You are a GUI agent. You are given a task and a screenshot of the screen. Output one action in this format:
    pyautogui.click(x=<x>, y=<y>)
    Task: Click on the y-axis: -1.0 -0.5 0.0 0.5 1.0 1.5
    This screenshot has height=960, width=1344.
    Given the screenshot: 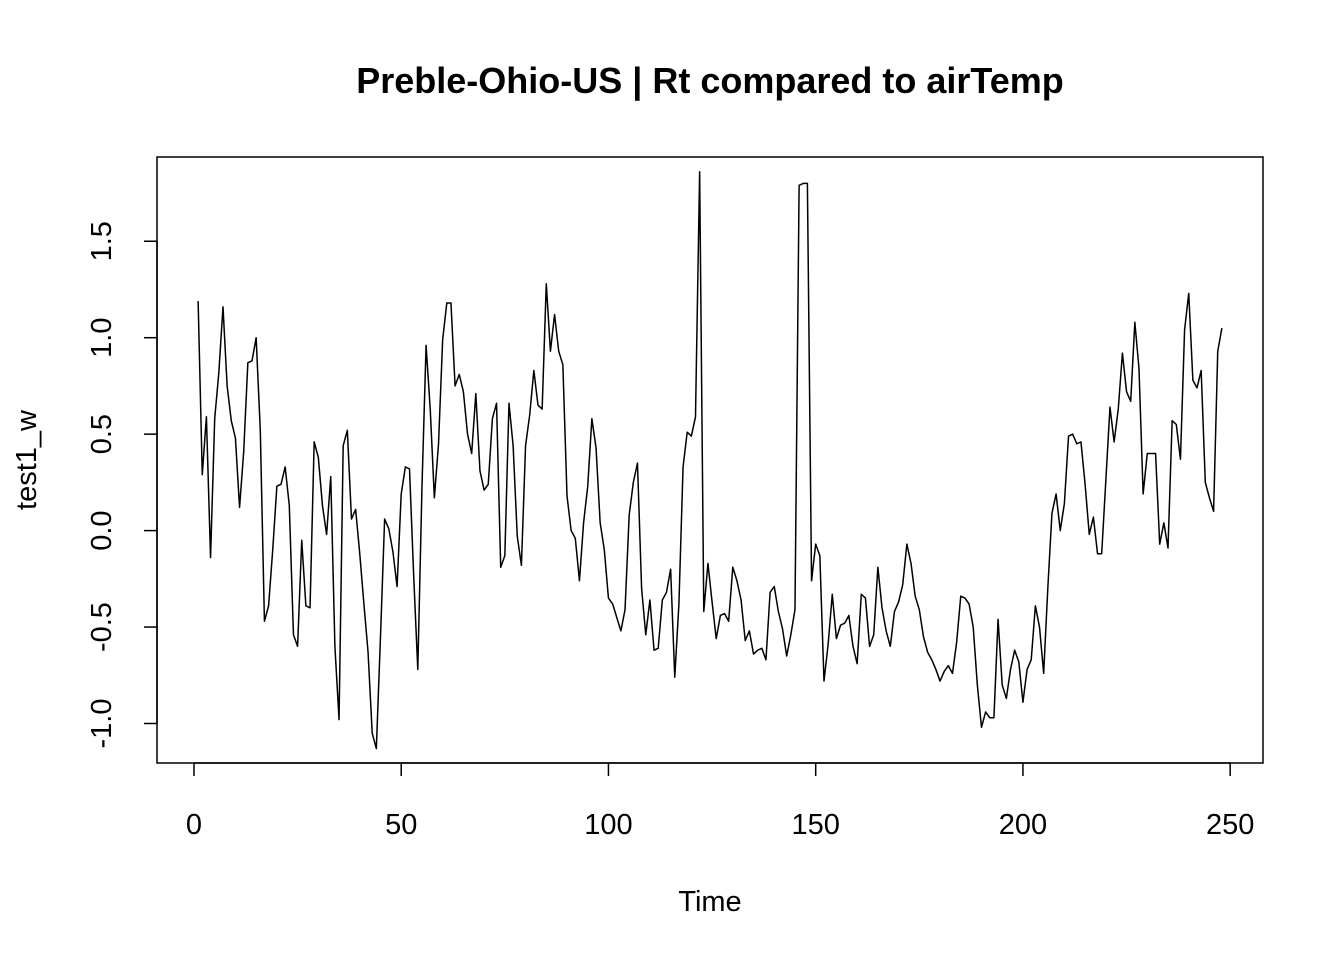 What is the action you would take?
    pyautogui.click(x=122, y=485)
    